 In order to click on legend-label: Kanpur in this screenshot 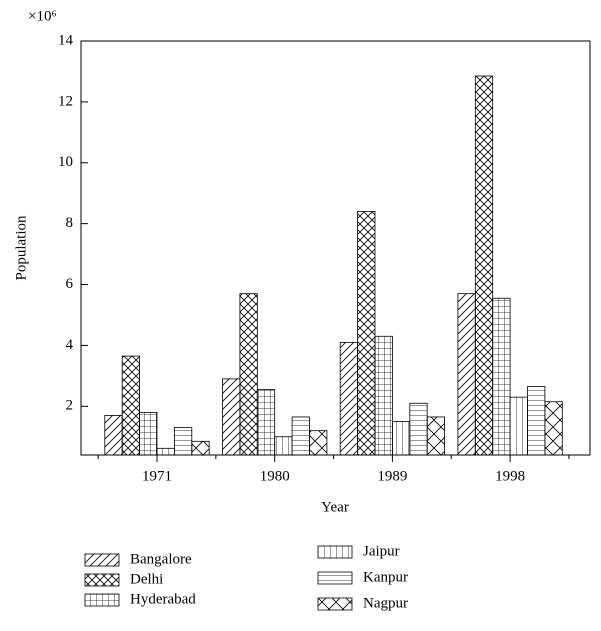, I will do `click(385, 577)`.